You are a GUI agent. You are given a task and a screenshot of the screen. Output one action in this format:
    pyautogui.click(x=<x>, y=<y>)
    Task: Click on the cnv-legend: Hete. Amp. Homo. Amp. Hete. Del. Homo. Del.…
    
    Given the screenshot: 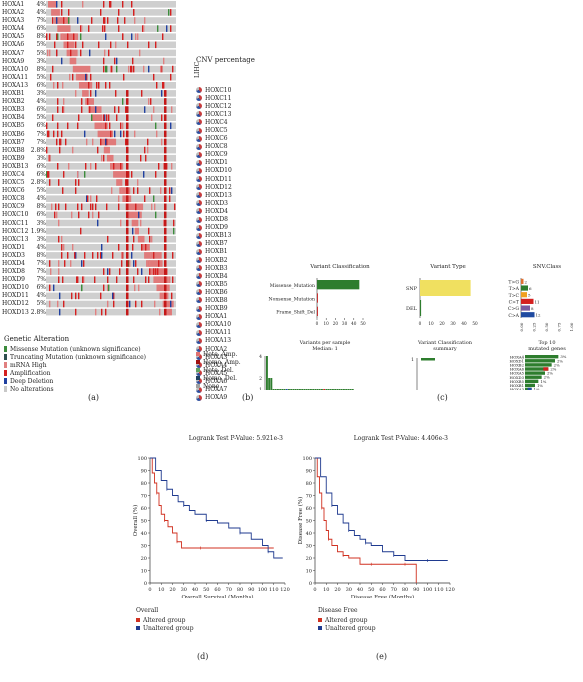 What is the action you would take?
    pyautogui.click(x=246, y=370)
    